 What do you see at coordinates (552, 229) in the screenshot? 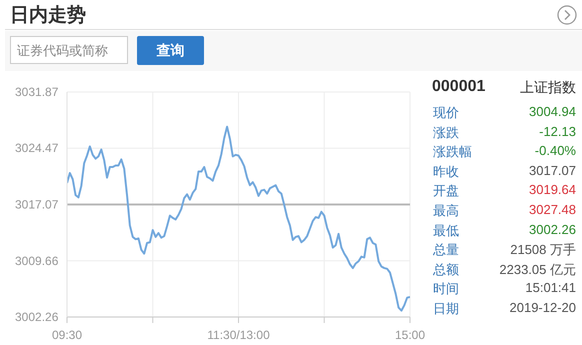
I see `text: 3002.26` at bounding box center [552, 229].